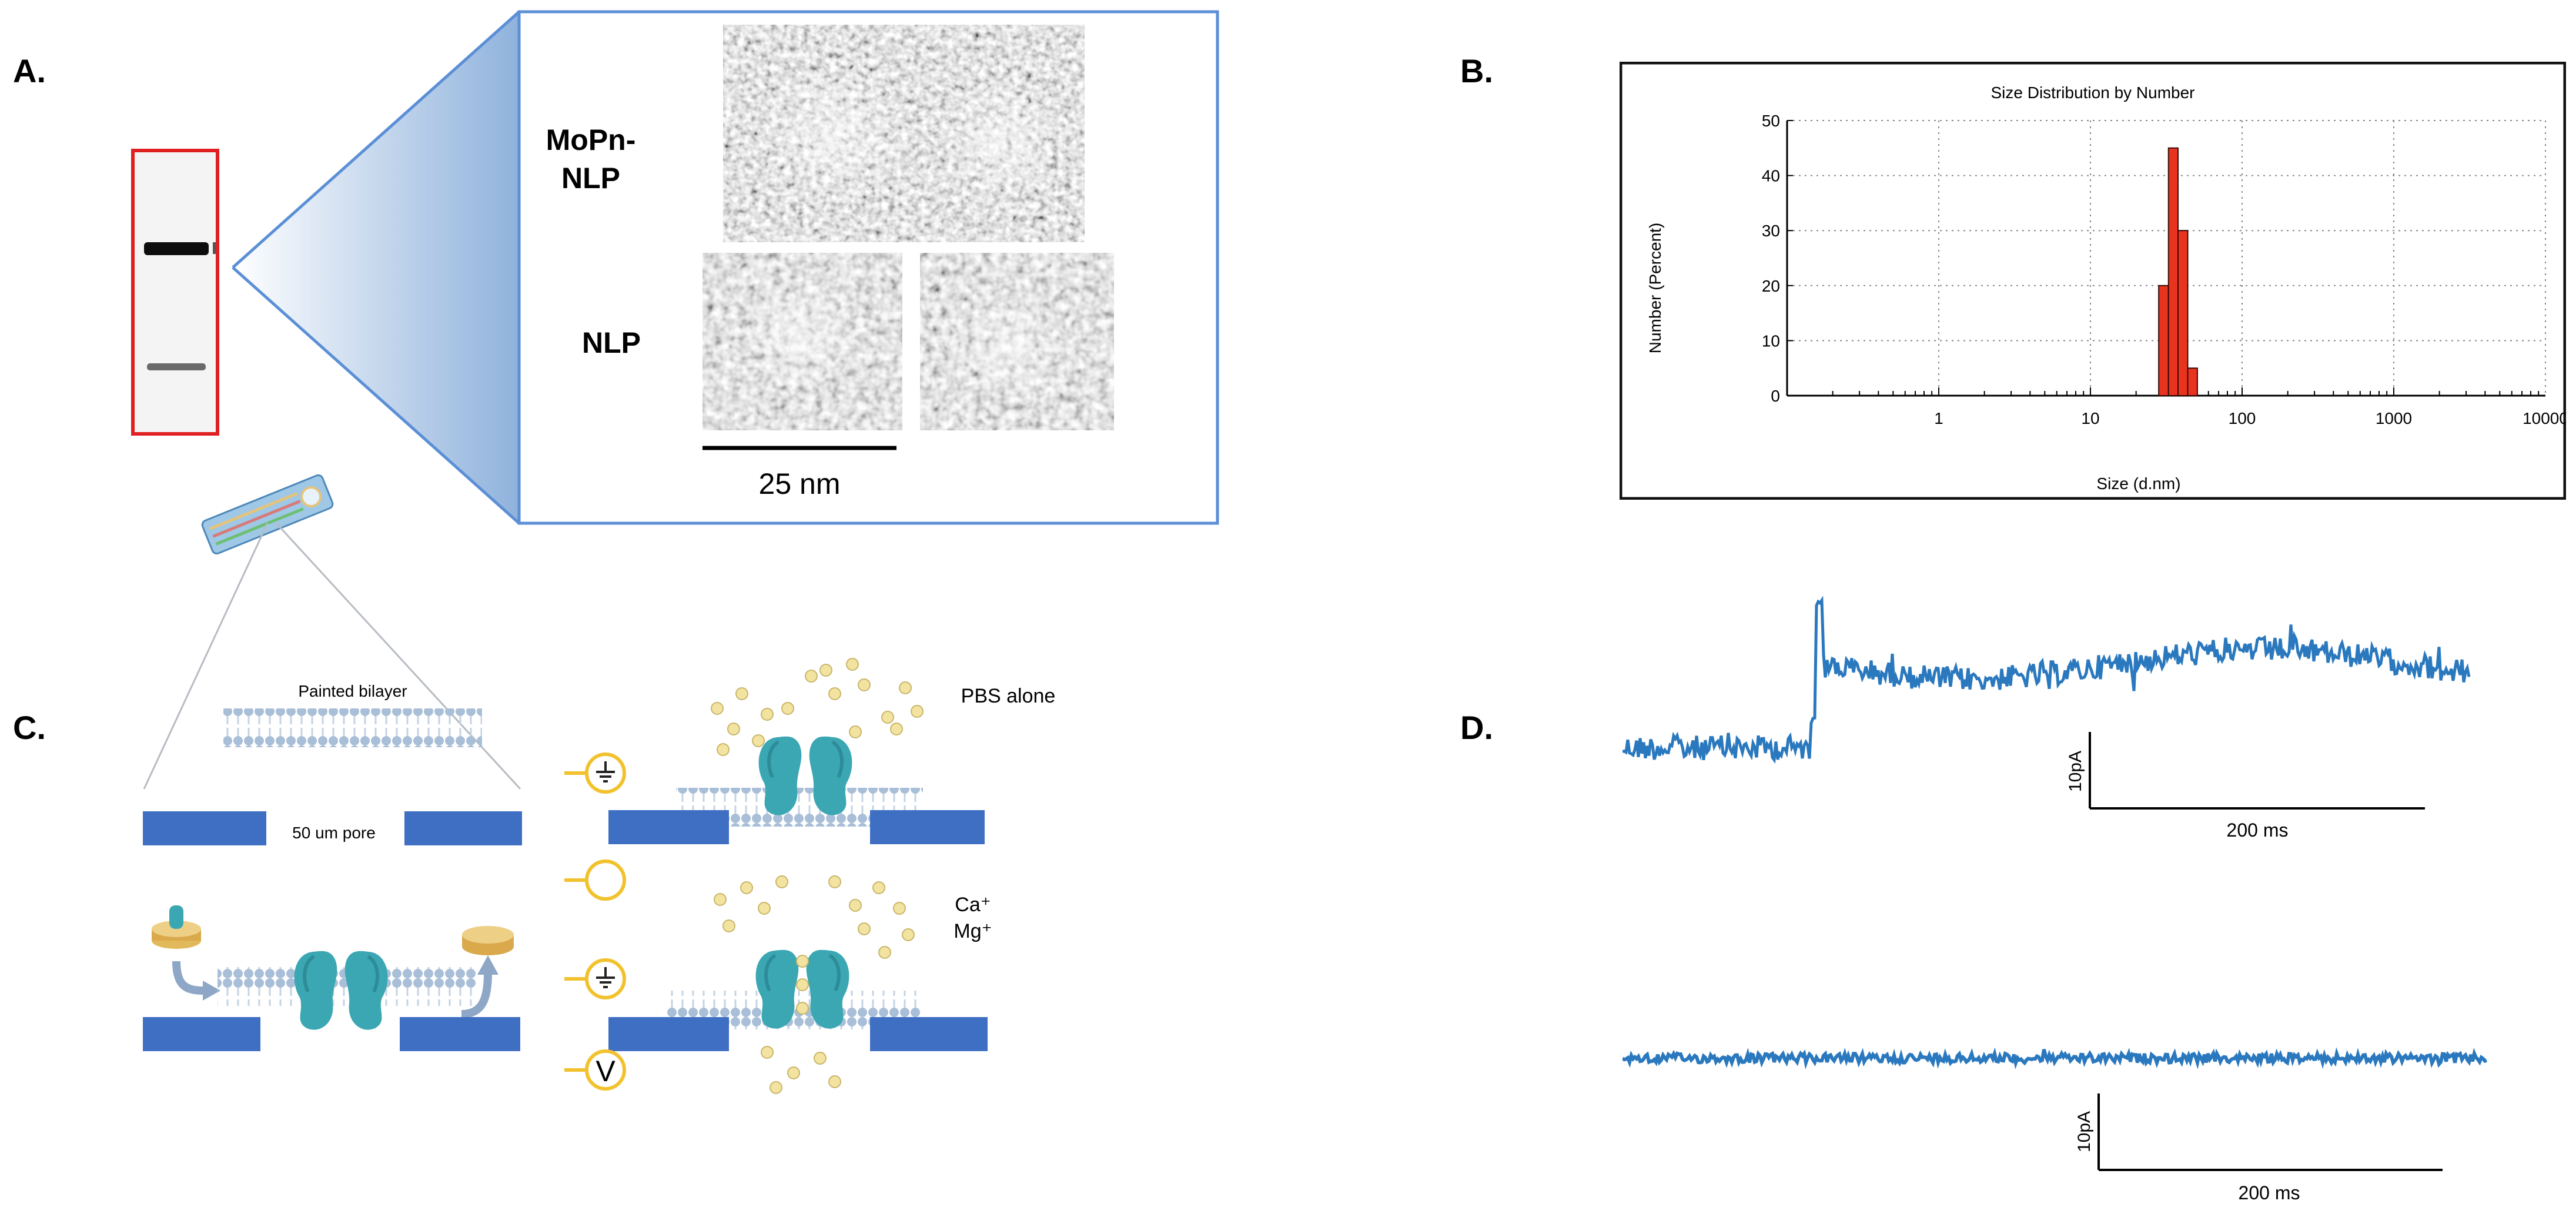 This screenshot has width=2576, height=1224. I want to click on substrate-right, so click(463, 828).